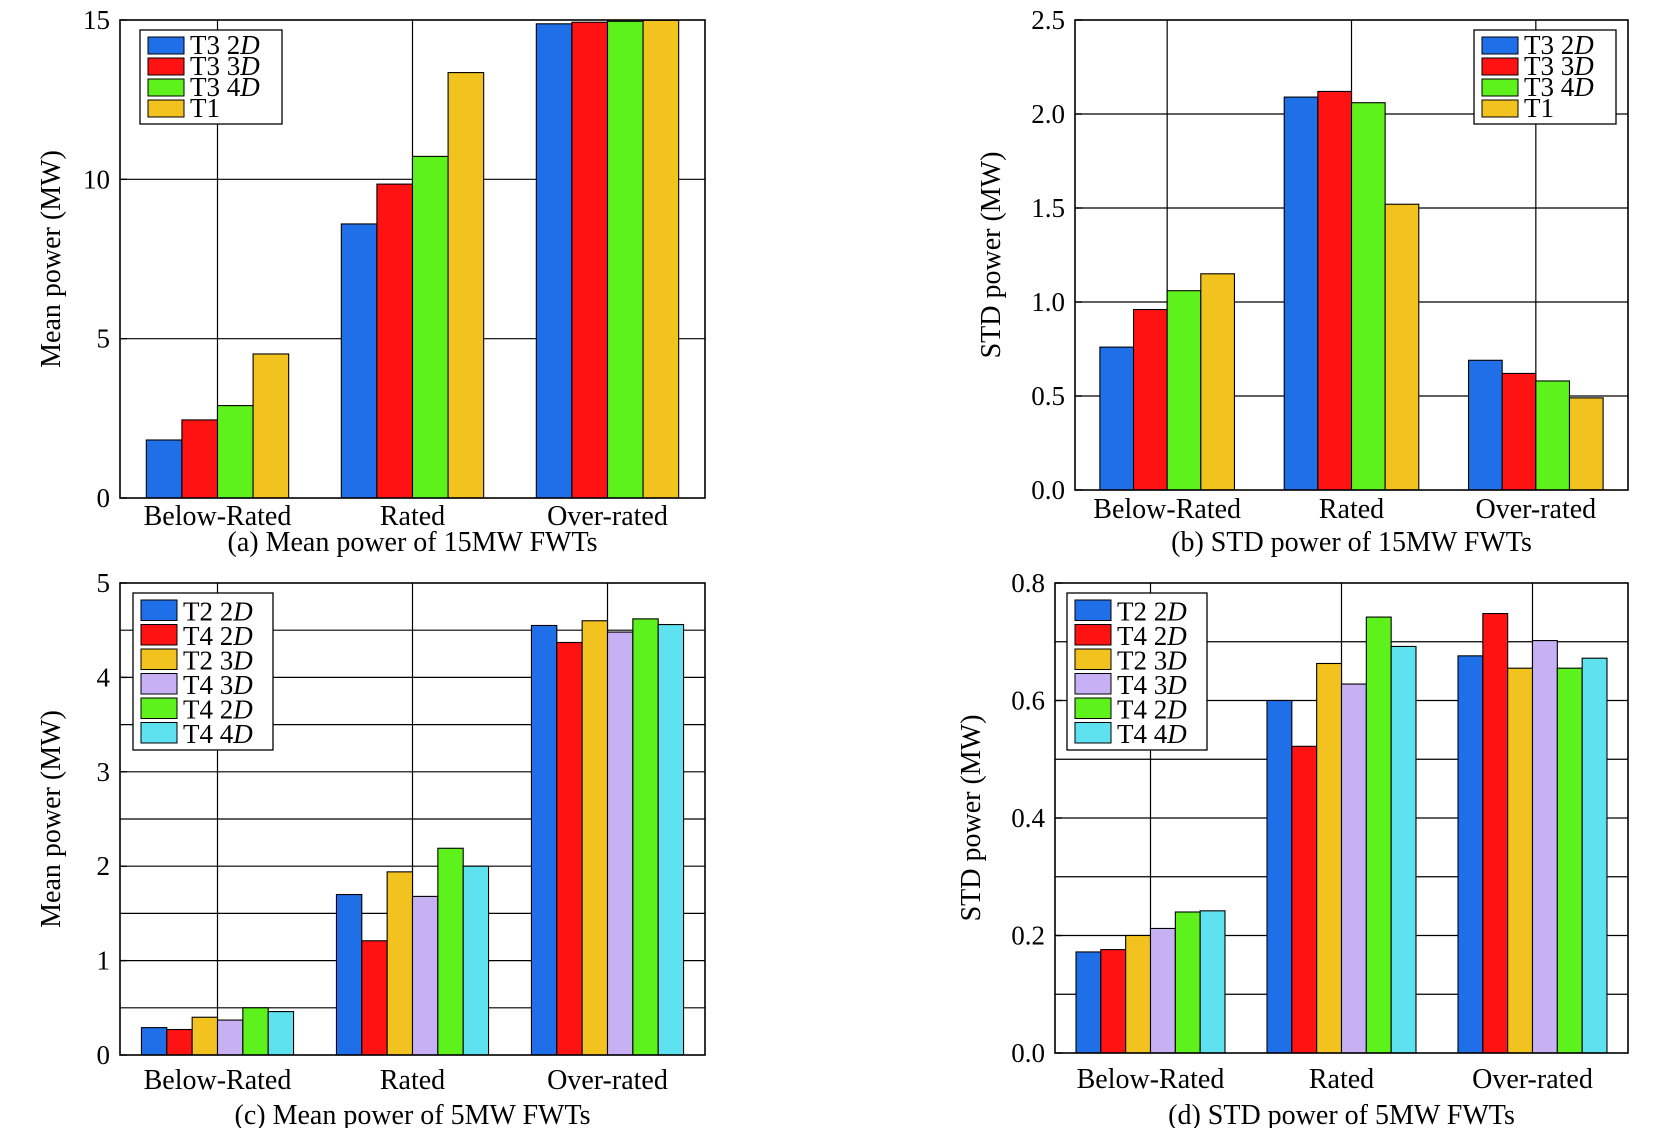  I want to click on y-tick-label: 0.8, so click(1028, 583).